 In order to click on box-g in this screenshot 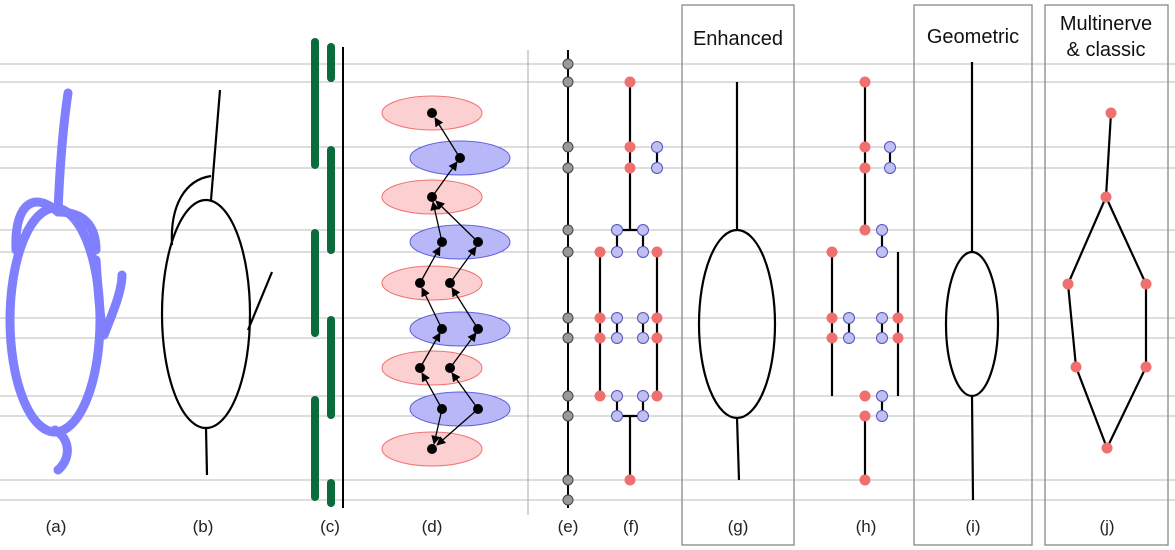, I will do `click(738, 275)`.